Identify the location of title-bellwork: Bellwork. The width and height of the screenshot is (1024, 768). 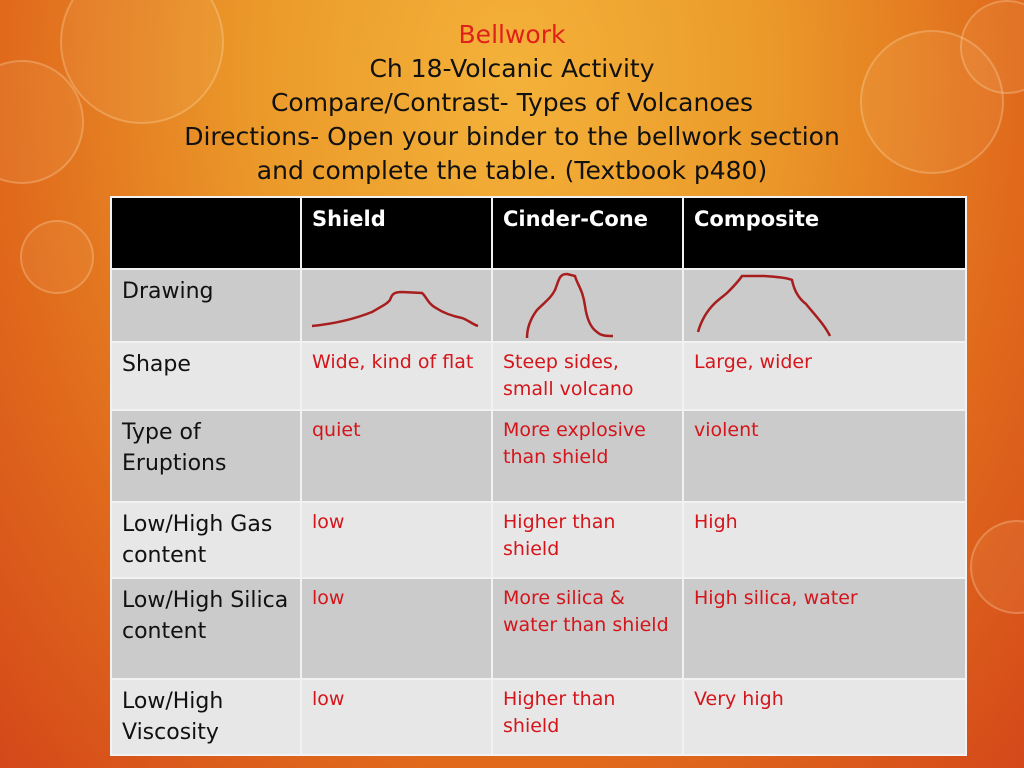
(512, 34).